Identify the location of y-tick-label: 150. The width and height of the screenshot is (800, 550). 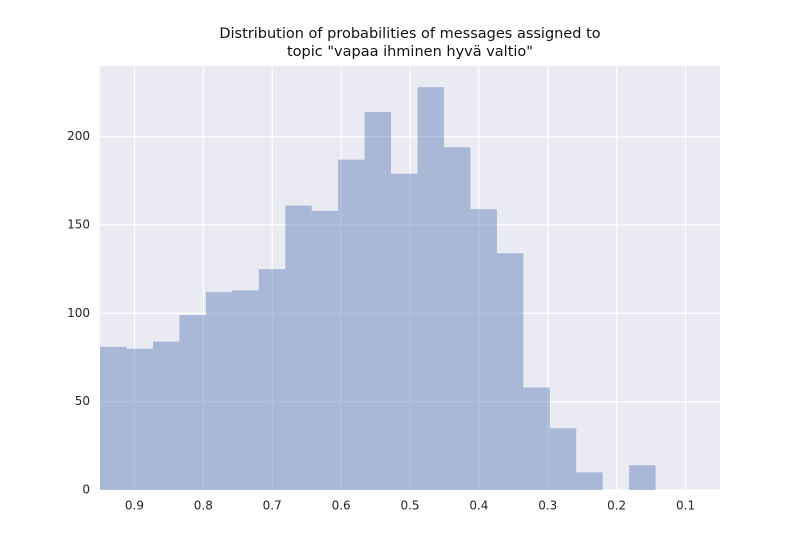
(78, 225).